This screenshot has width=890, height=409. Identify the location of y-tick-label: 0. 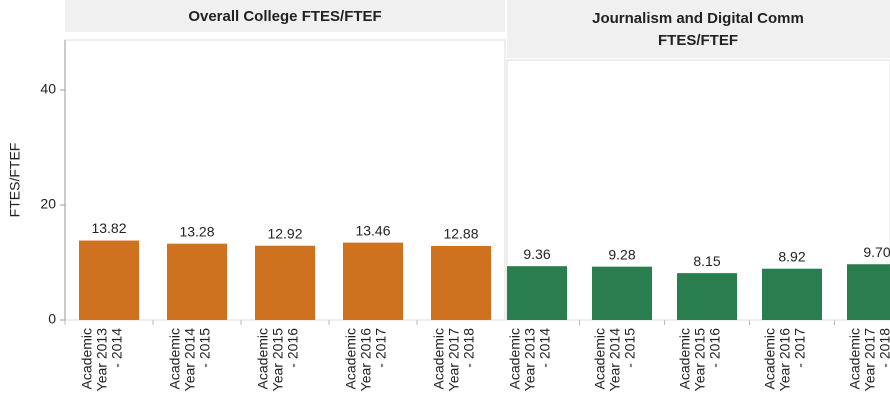
(52, 319).